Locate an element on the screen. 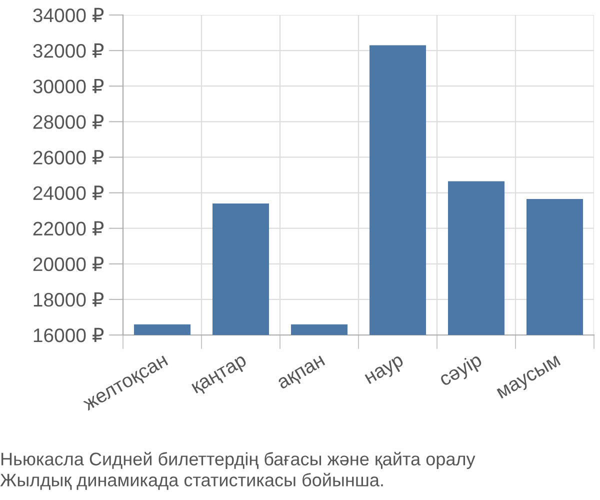  y-tick-label: 30000 ₽ is located at coordinates (68, 86).